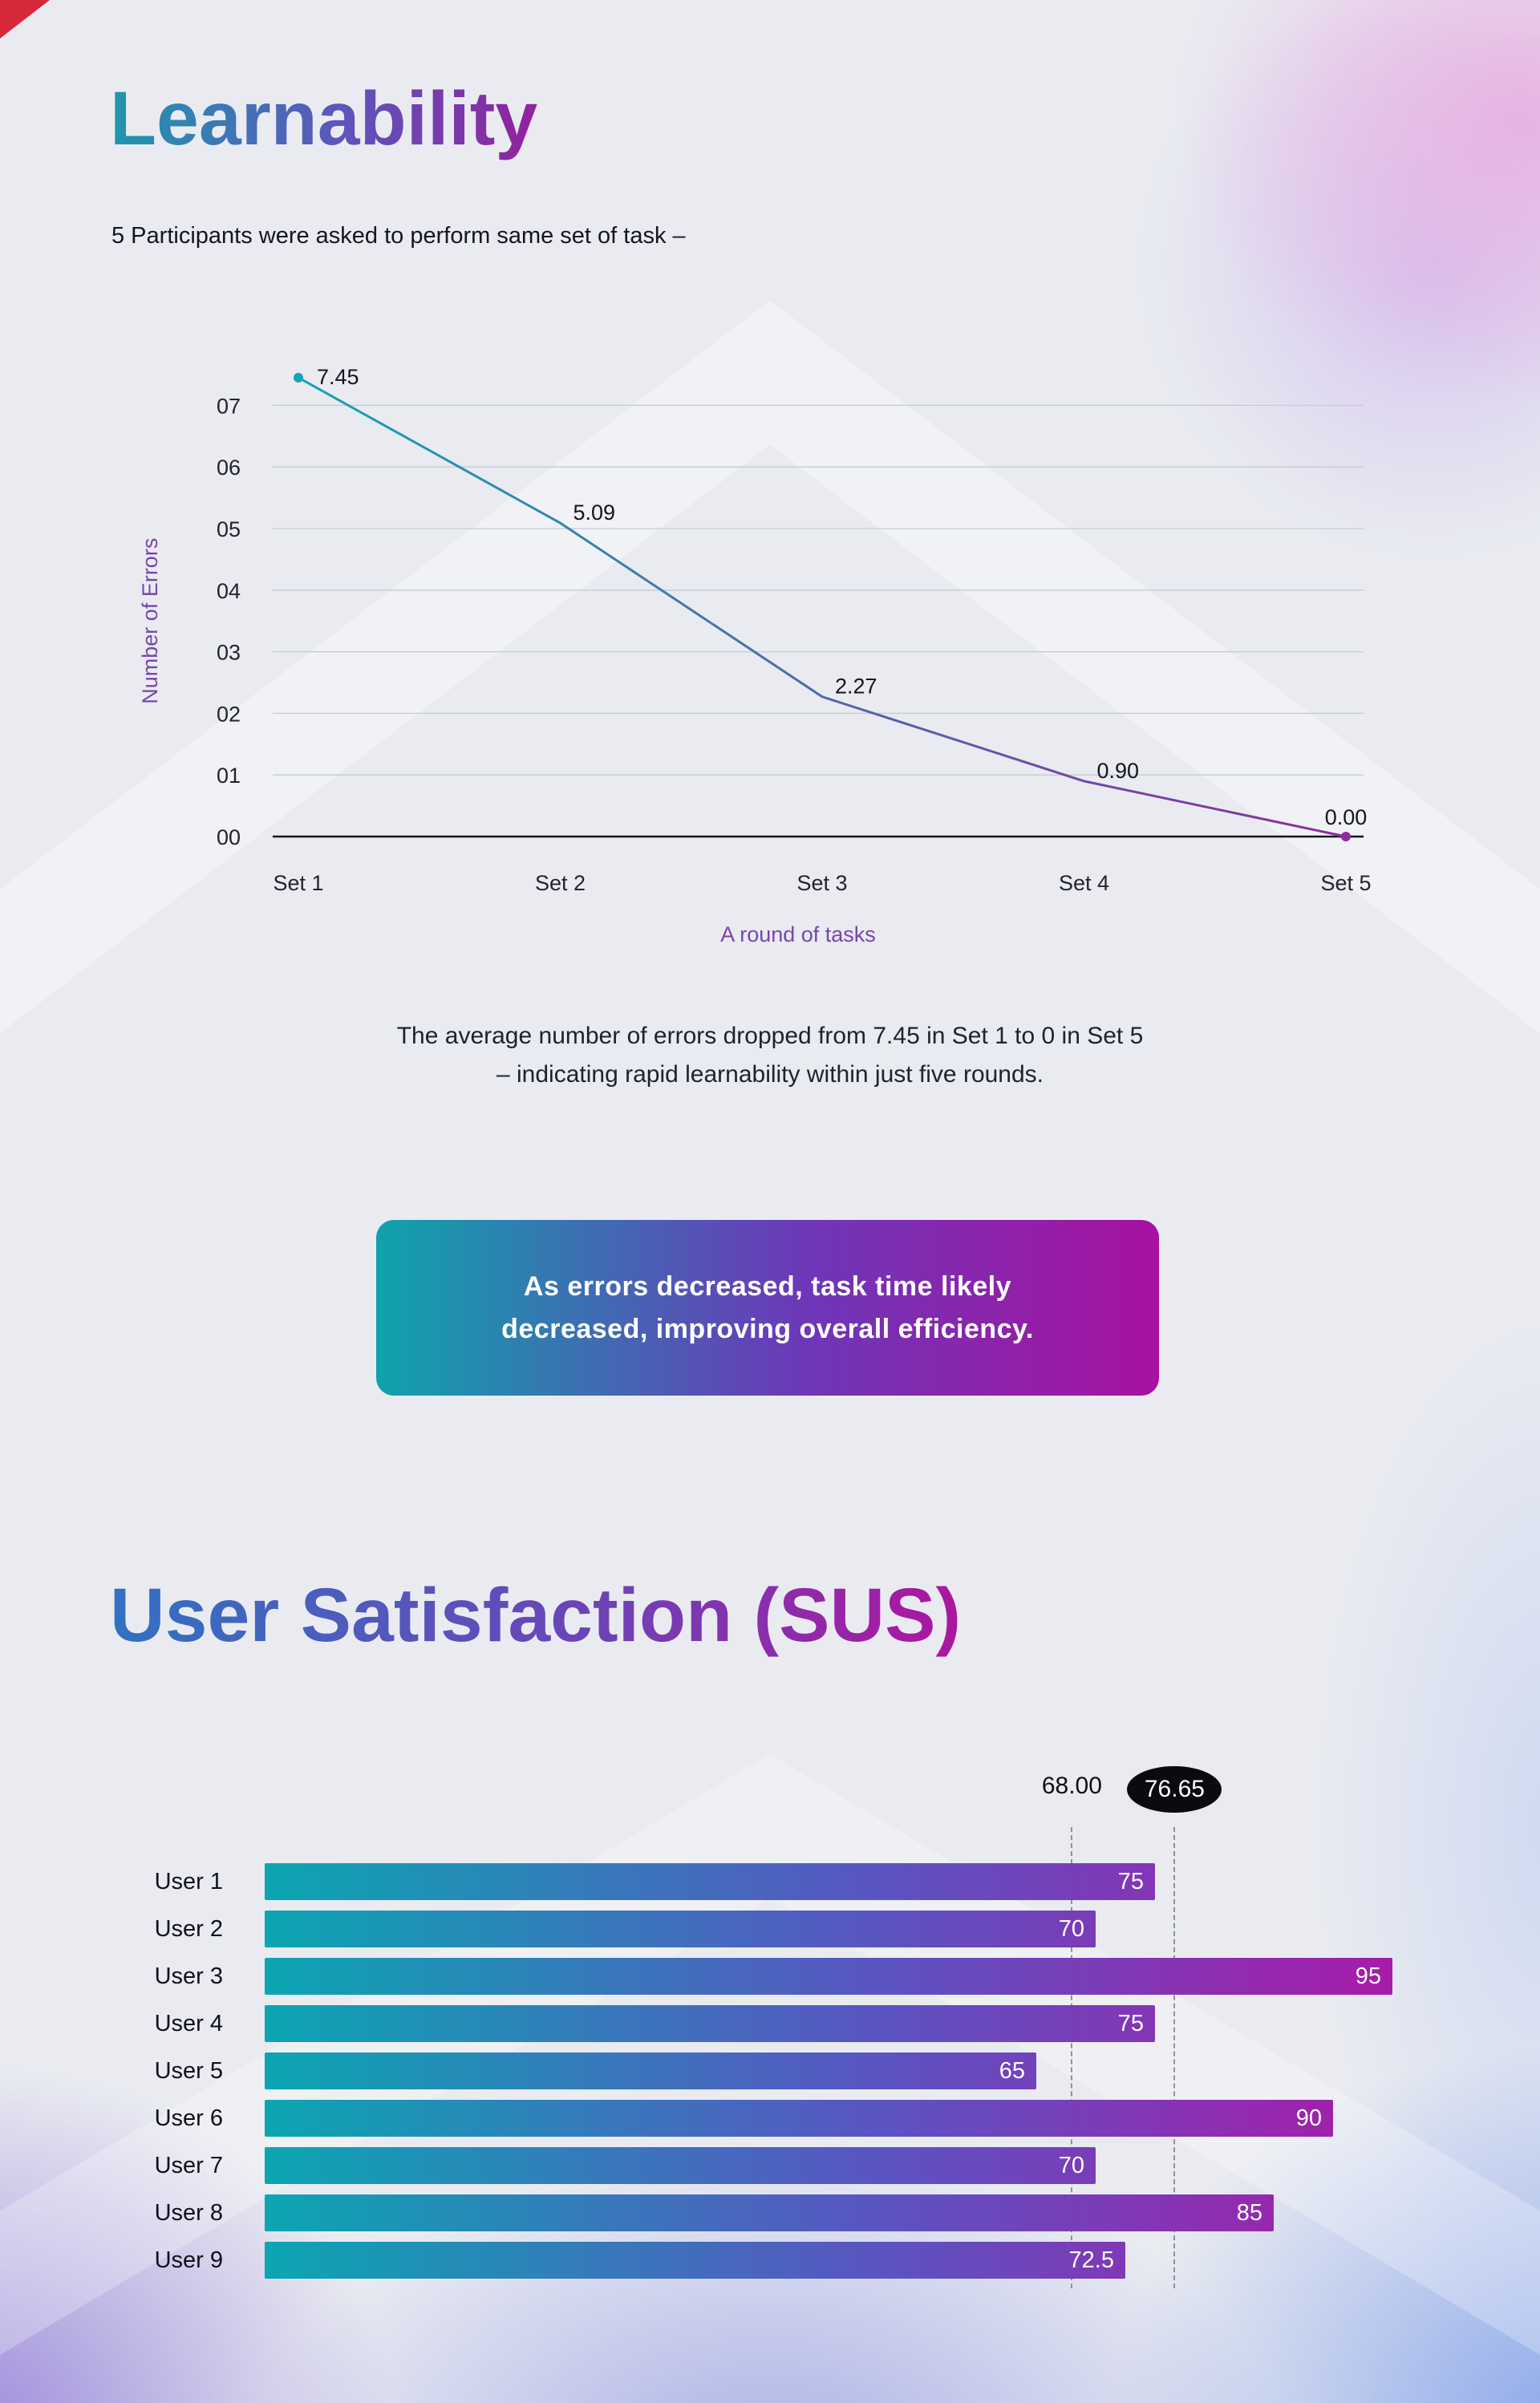 This screenshot has height=2403, width=1540. What do you see at coordinates (188, 2212) in the screenshot?
I see `bar-category-label: User 8` at bounding box center [188, 2212].